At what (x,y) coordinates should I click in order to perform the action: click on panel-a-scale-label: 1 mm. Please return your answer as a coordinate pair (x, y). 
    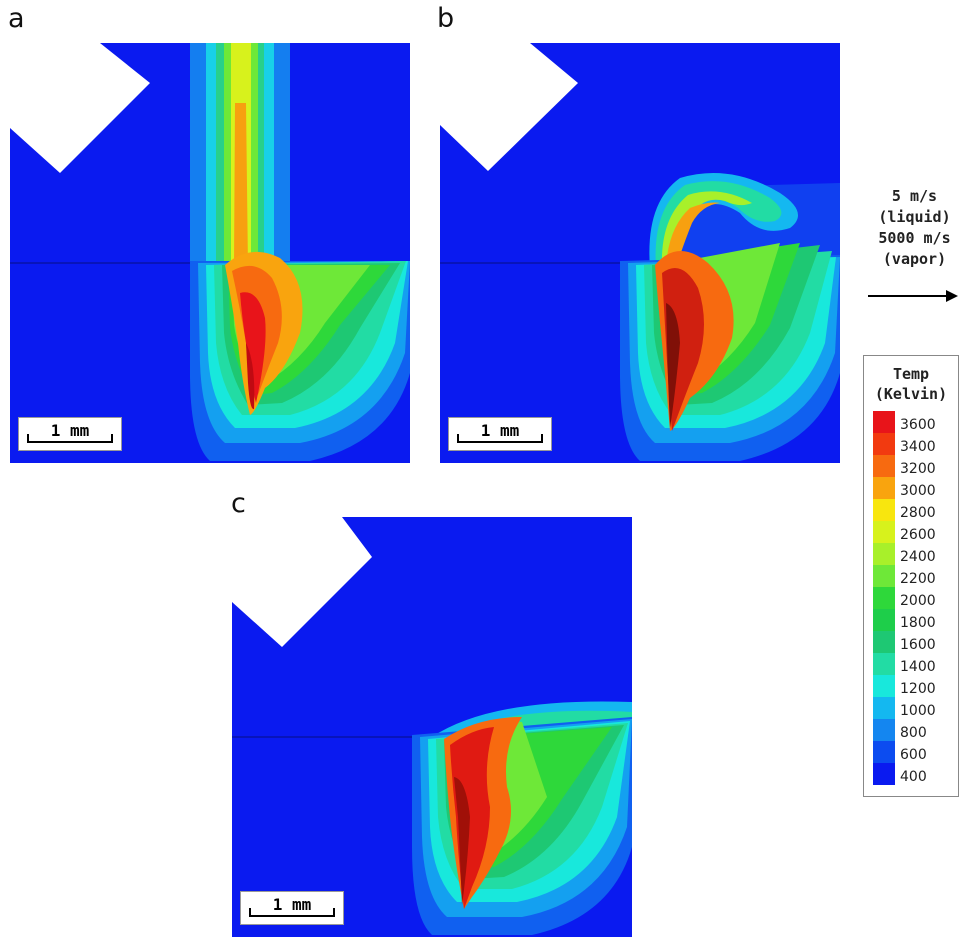
    Looking at the image, I should click on (70, 430).